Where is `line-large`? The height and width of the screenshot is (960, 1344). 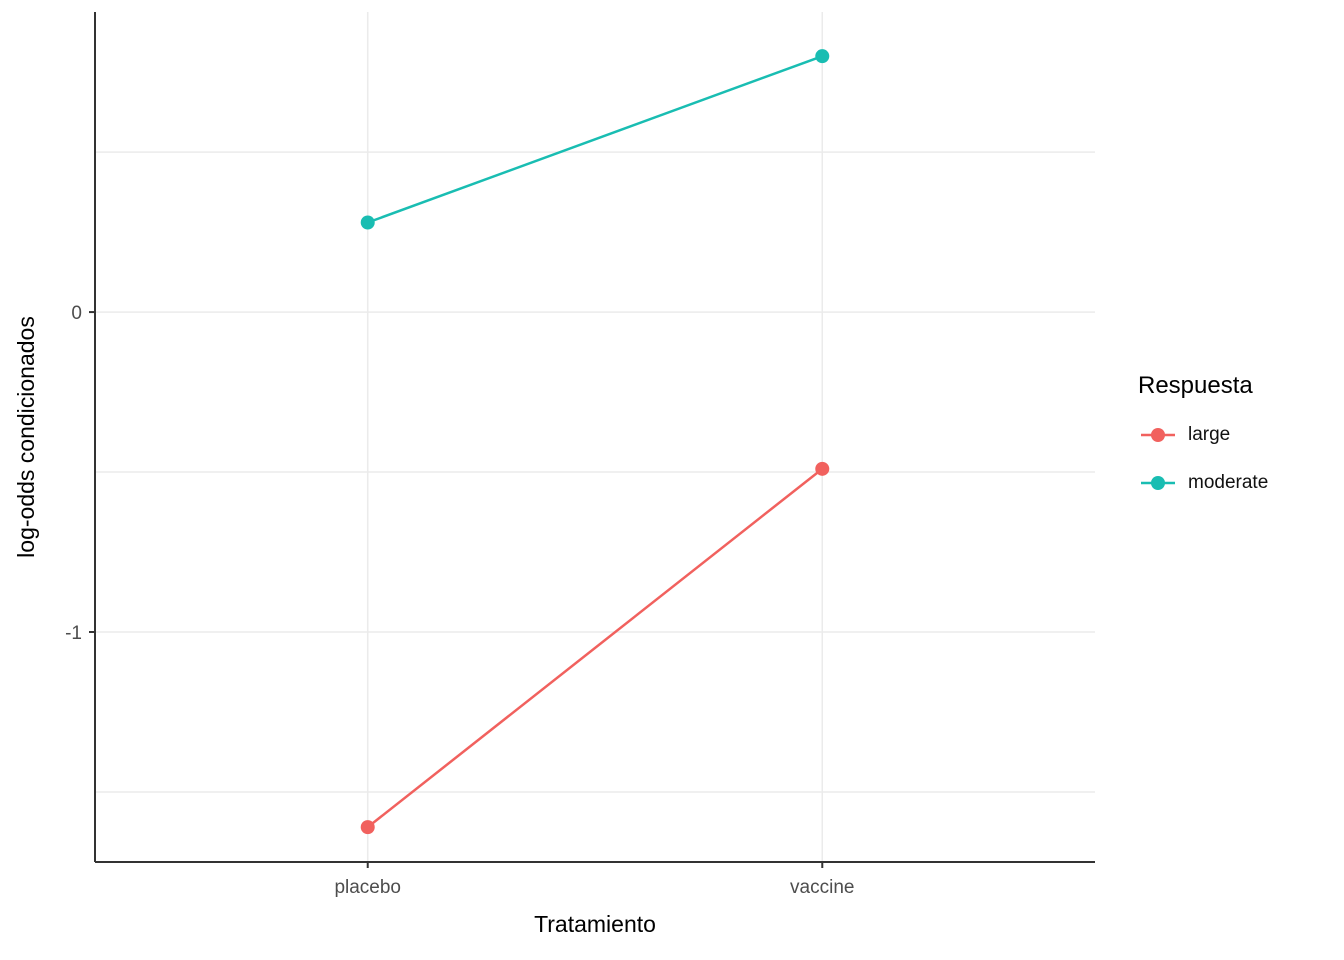 line-large is located at coordinates (595, 648).